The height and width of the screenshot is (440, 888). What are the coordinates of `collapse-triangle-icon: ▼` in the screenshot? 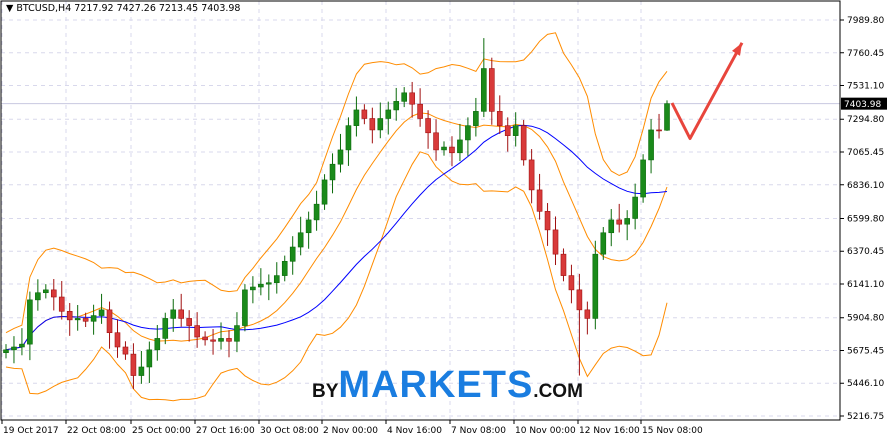 It's located at (10, 8).